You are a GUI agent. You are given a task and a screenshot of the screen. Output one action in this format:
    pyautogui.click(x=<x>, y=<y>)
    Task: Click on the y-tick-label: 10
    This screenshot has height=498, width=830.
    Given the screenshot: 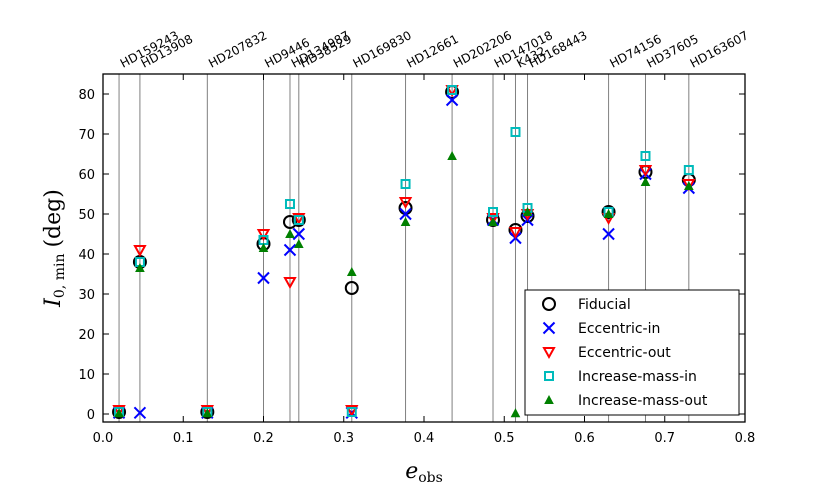 What is the action you would take?
    pyautogui.click(x=86, y=375)
    